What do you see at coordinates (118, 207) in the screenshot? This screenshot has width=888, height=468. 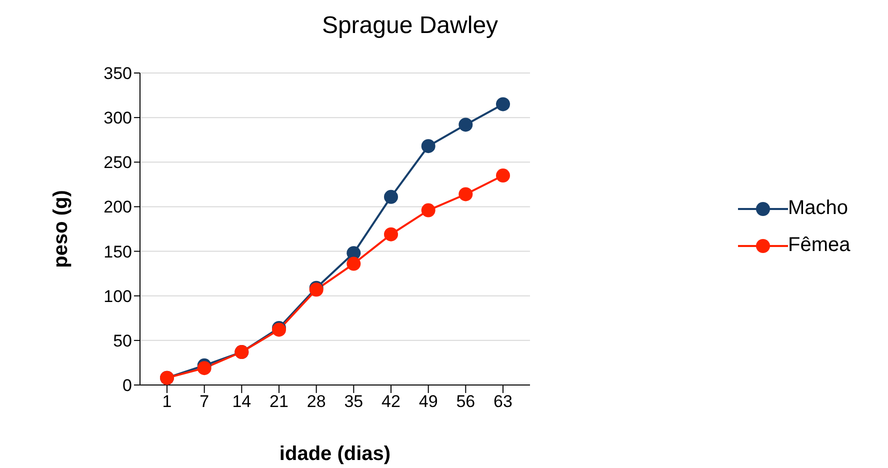 I see `y-tick-label: 200` at bounding box center [118, 207].